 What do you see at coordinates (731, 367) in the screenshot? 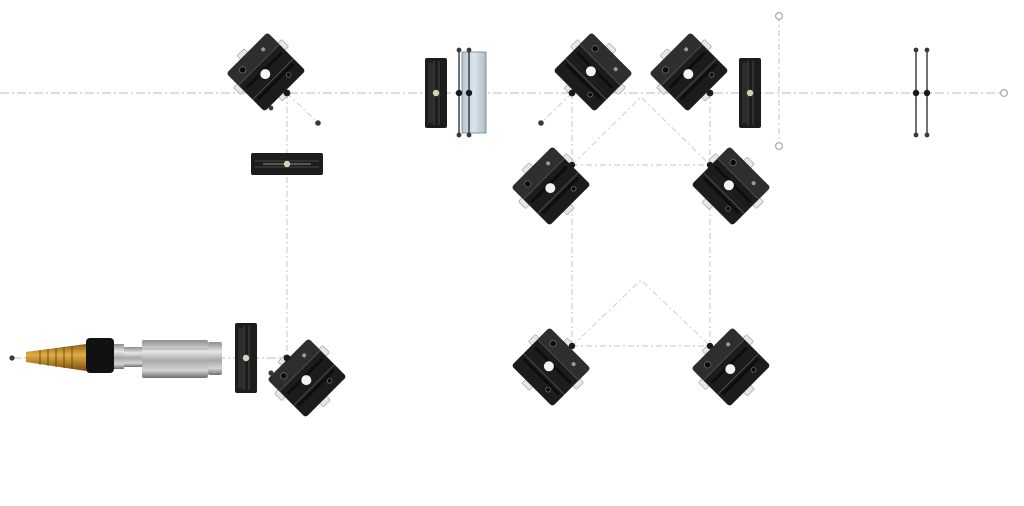
I see `delay-mirror-lower-right` at bounding box center [731, 367].